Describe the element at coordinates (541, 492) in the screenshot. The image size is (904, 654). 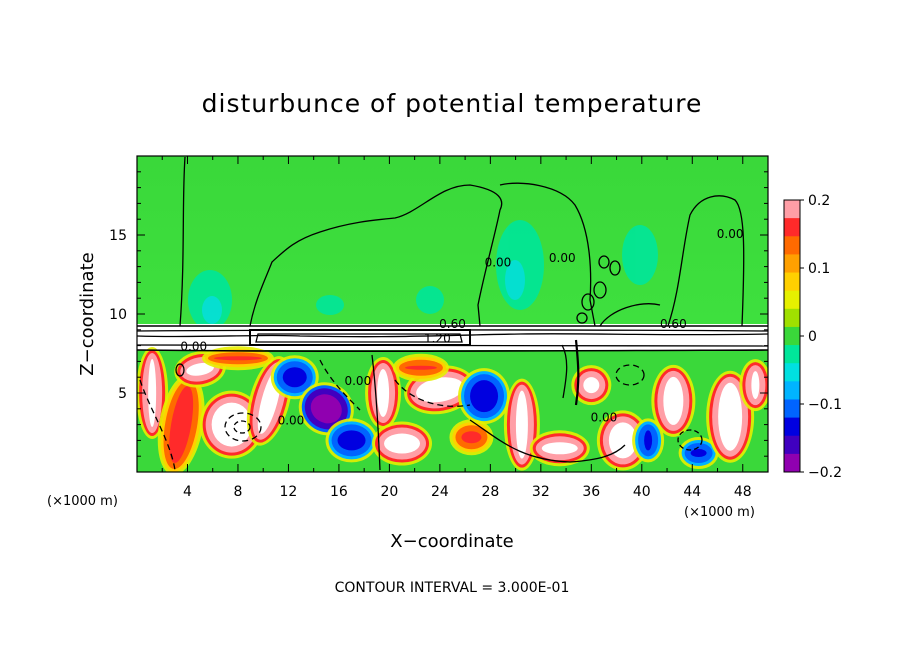
I see `x-tick-label: 32` at that location.